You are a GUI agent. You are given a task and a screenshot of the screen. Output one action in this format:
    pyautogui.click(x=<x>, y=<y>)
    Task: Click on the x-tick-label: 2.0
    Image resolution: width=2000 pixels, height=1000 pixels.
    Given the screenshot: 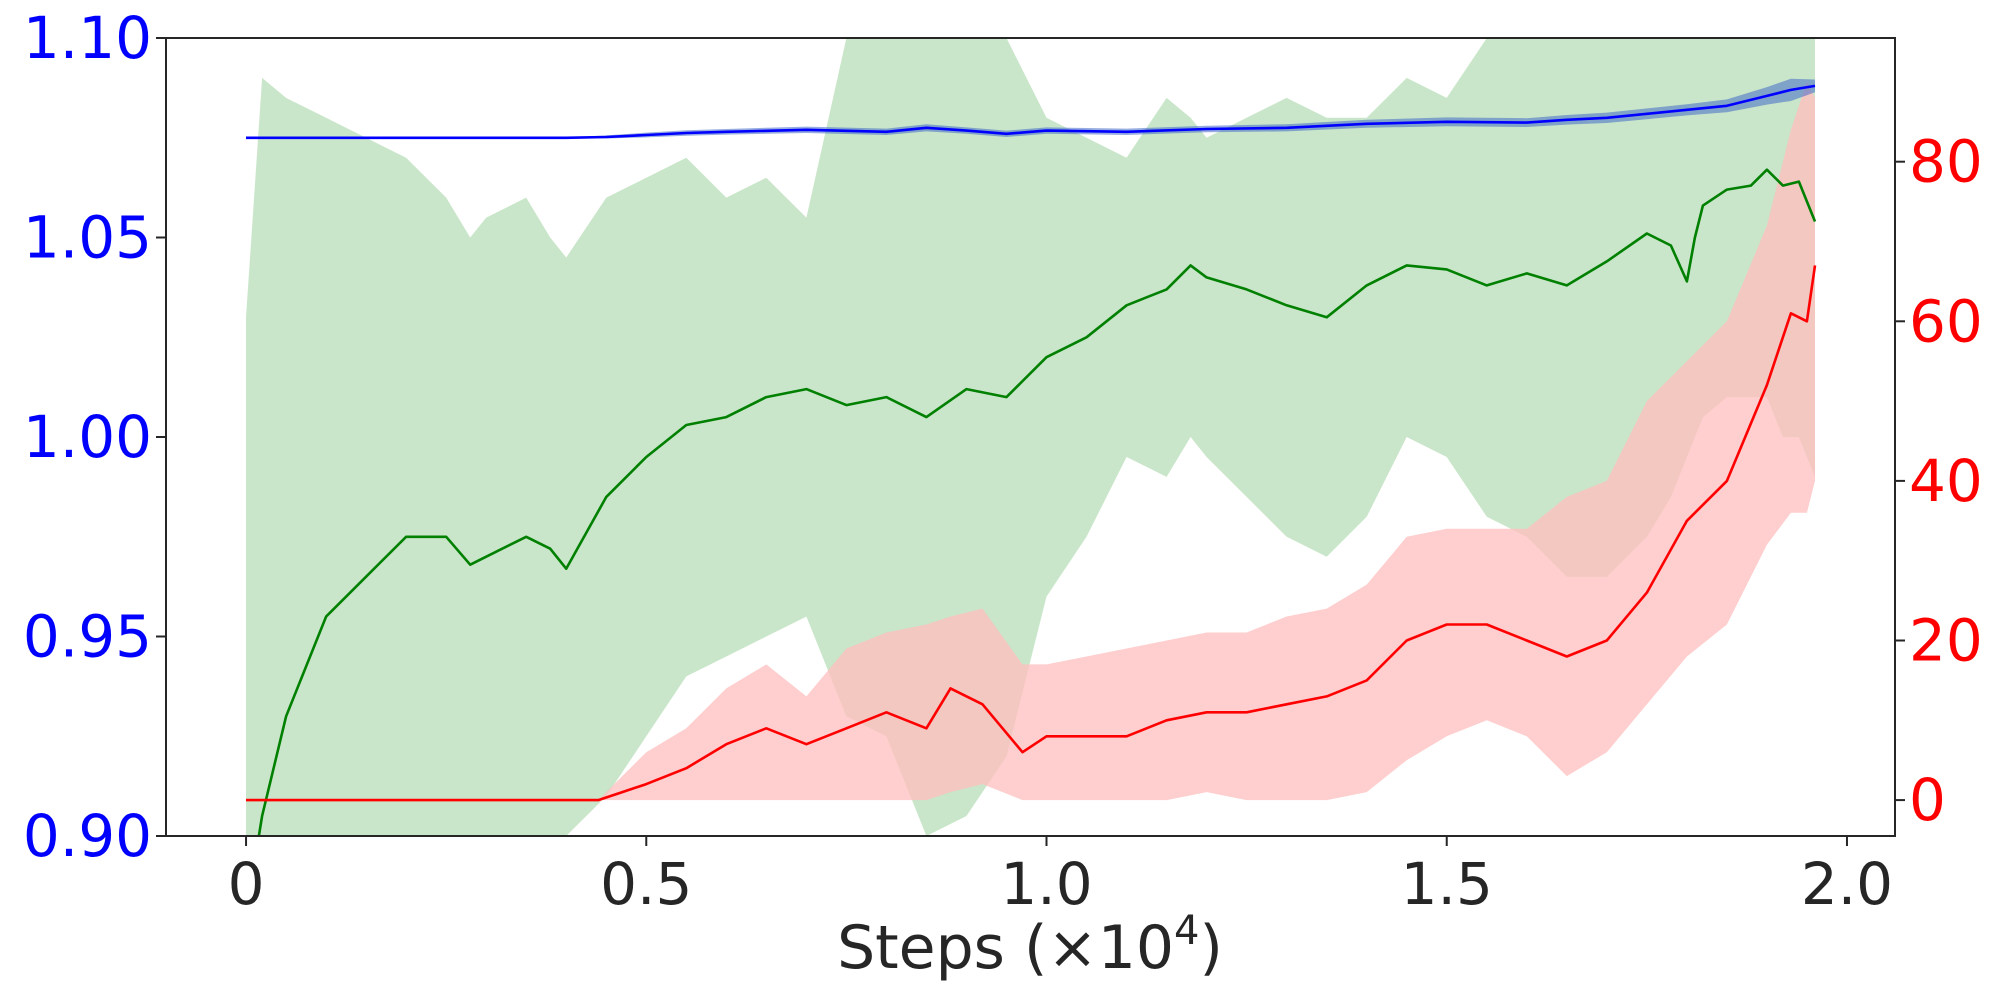 What is the action you would take?
    pyautogui.click(x=1847, y=884)
    